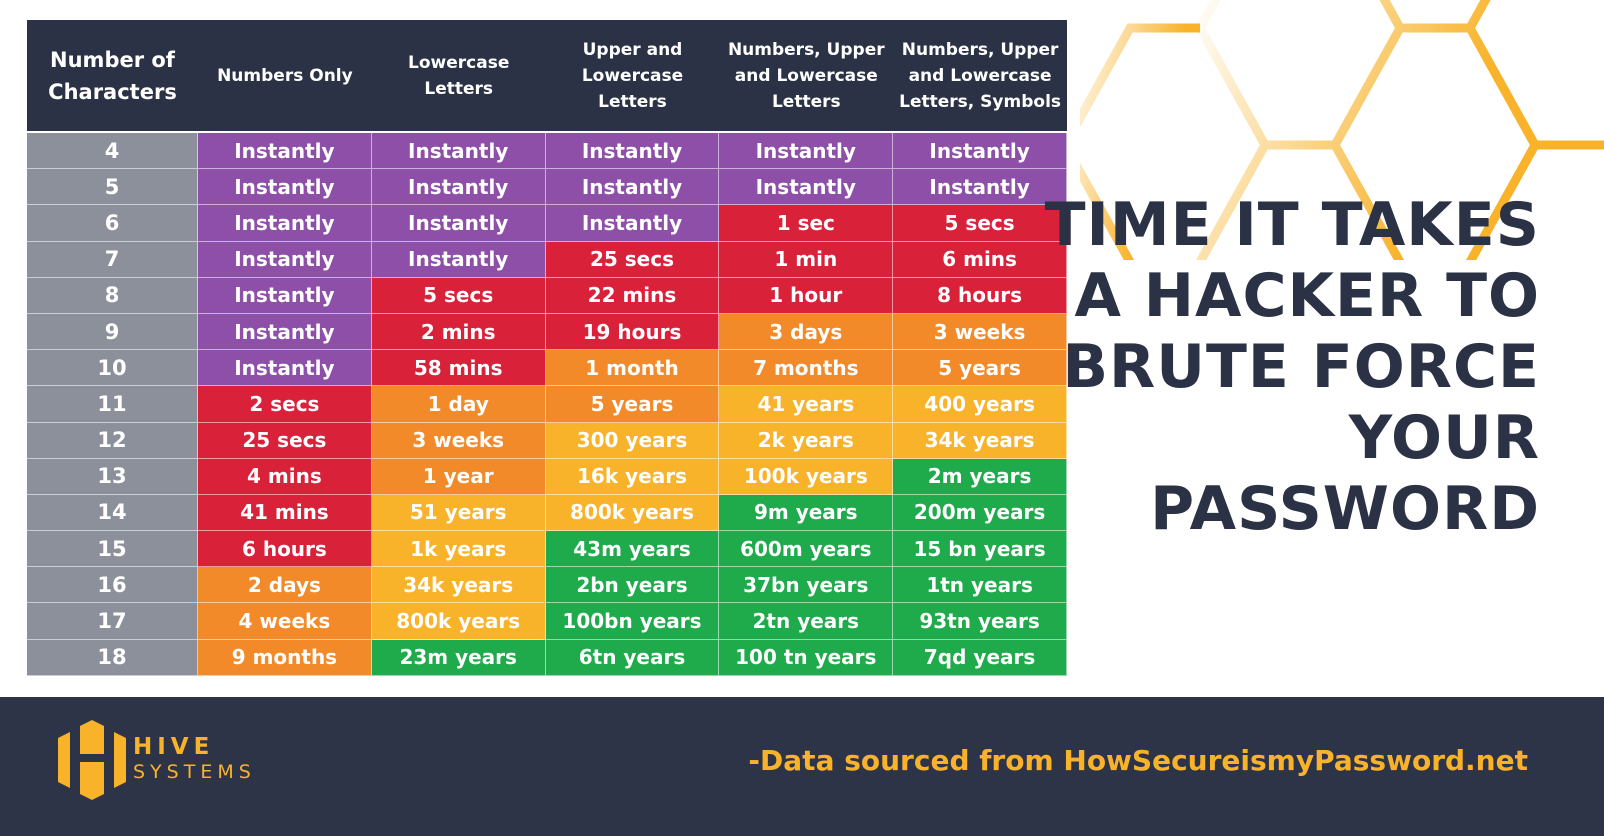  I want to click on table-row: 9 Instantly 2 mins 19 hours 3 days 3 weeks, so click(547, 332).